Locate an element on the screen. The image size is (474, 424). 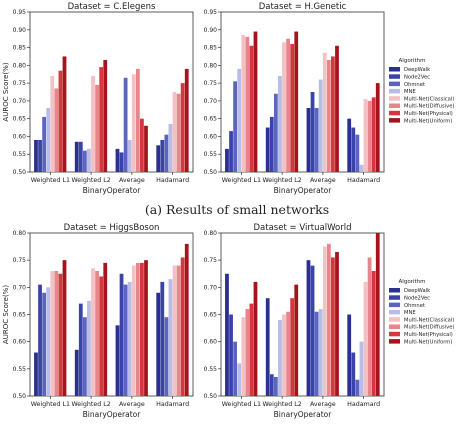
legend-item: Multi-Net(Diffusive) is located at coordinates (429, 107).